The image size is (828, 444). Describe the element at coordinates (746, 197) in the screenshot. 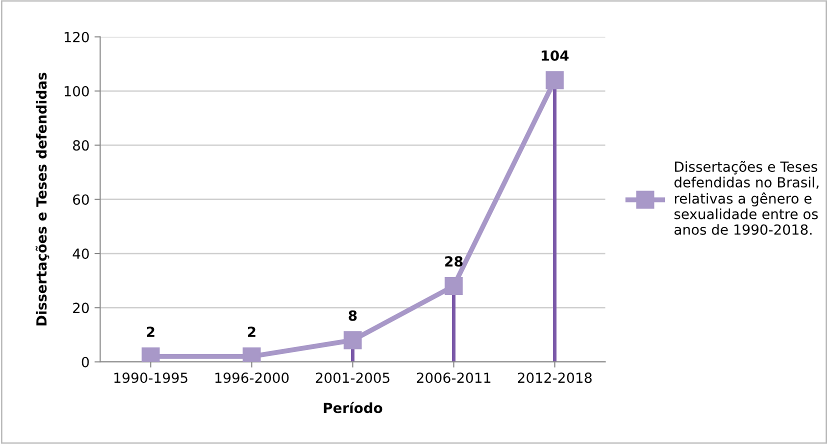

I see `legend-label: Dissertações e Teses defendidas no Brasil, relativas a gênero e sexualidade entre os anos de 1990-2018.` at that location.